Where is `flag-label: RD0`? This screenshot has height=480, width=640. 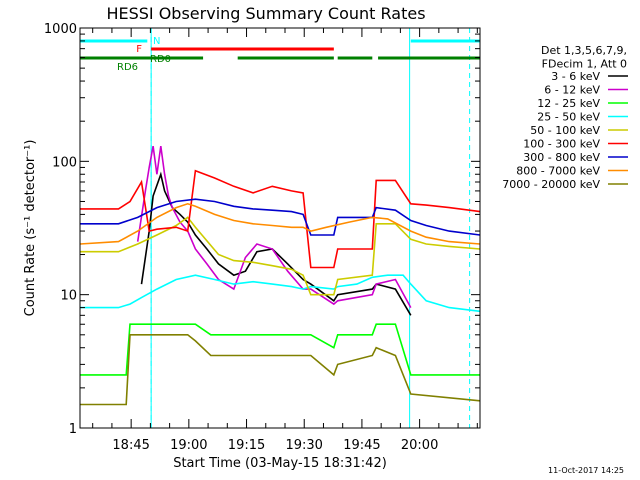 flag-label: RD0 is located at coordinates (160, 59).